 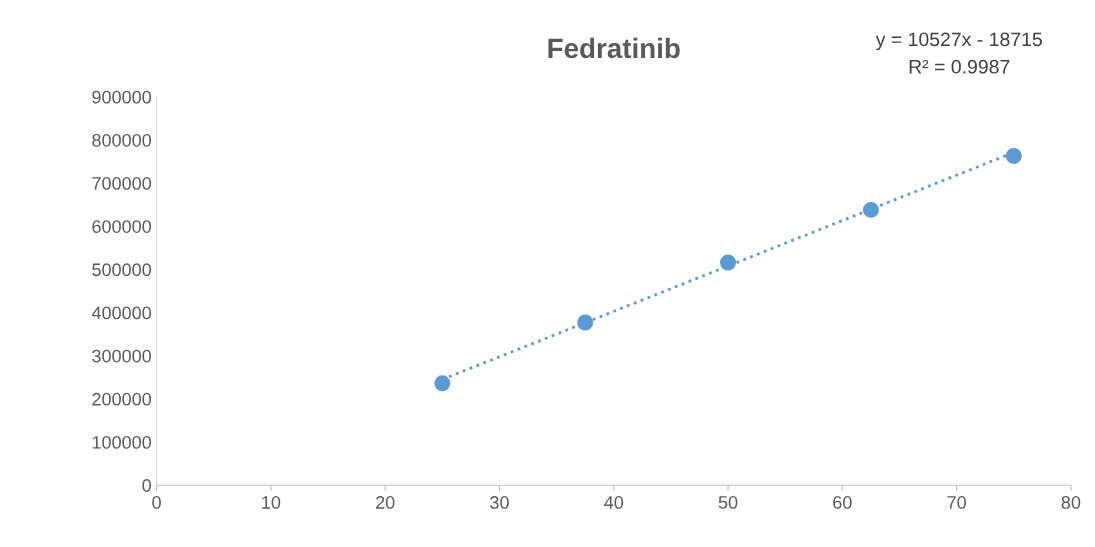 What do you see at coordinates (122, 356) in the screenshot?
I see `y-tick-label: 300000` at bounding box center [122, 356].